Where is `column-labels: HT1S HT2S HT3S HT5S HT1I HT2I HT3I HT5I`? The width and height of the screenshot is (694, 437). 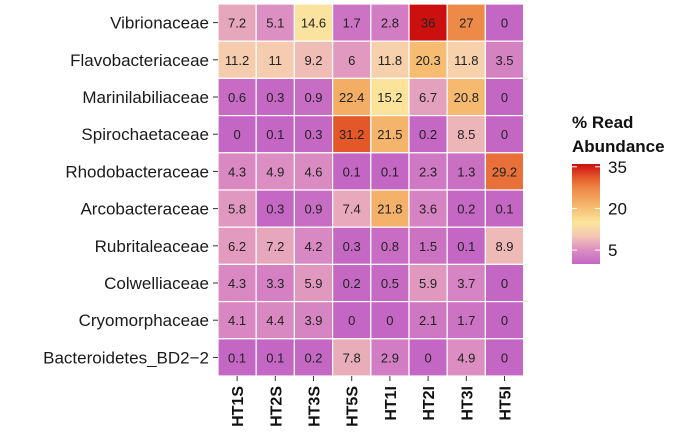 column-labels: HT1S HT2S HT3S HT5S HT1I HT2I HT3I HT5I is located at coordinates (372, 401).